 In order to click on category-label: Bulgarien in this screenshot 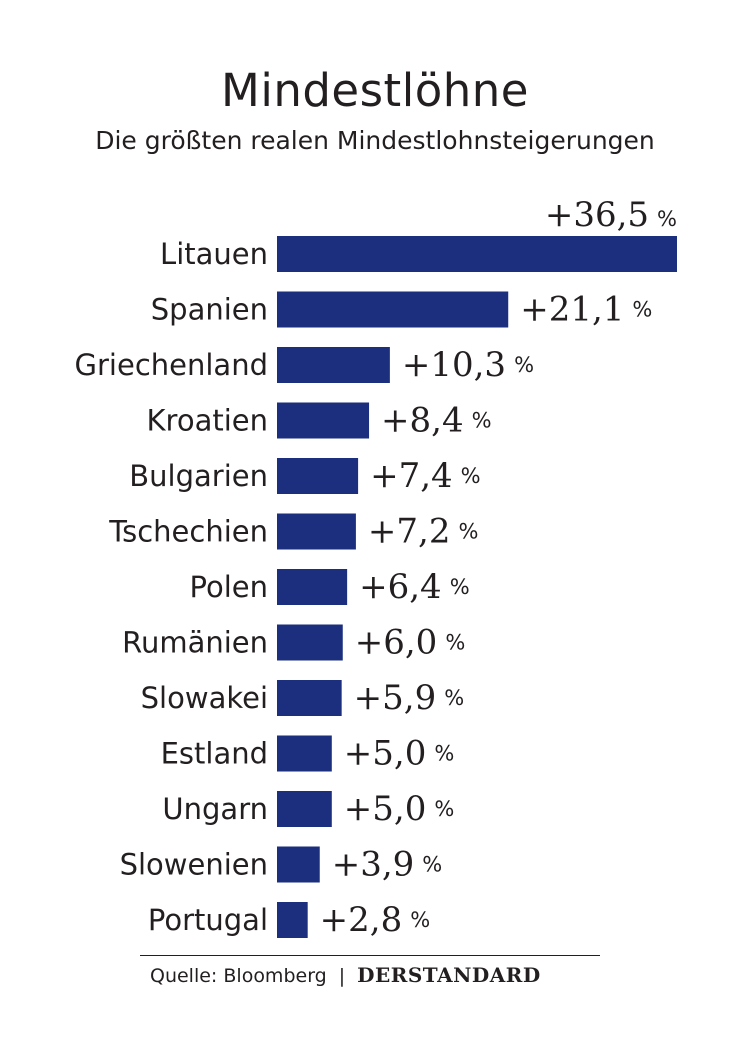, I will do `click(198, 476)`.